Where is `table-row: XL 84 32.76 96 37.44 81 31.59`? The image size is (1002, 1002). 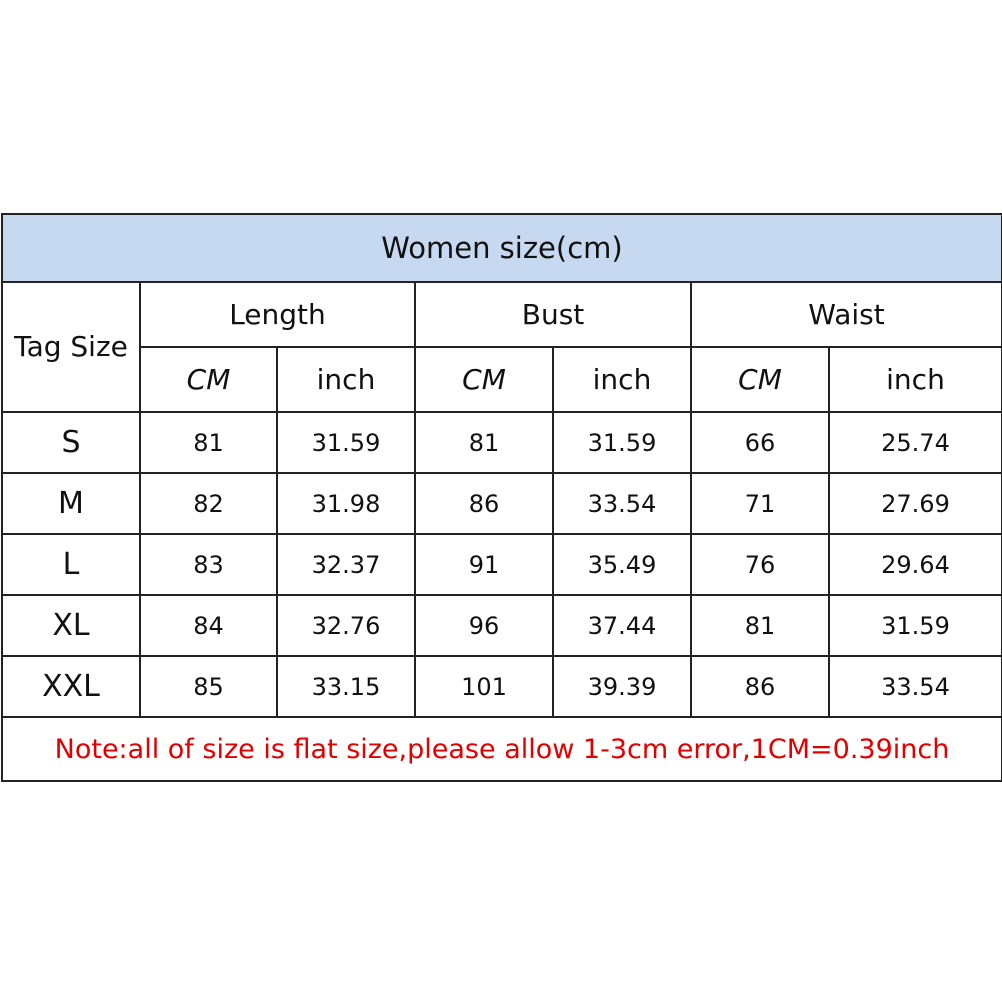 table-row: XL 84 32.76 96 37.44 81 31.59 is located at coordinates (501, 625).